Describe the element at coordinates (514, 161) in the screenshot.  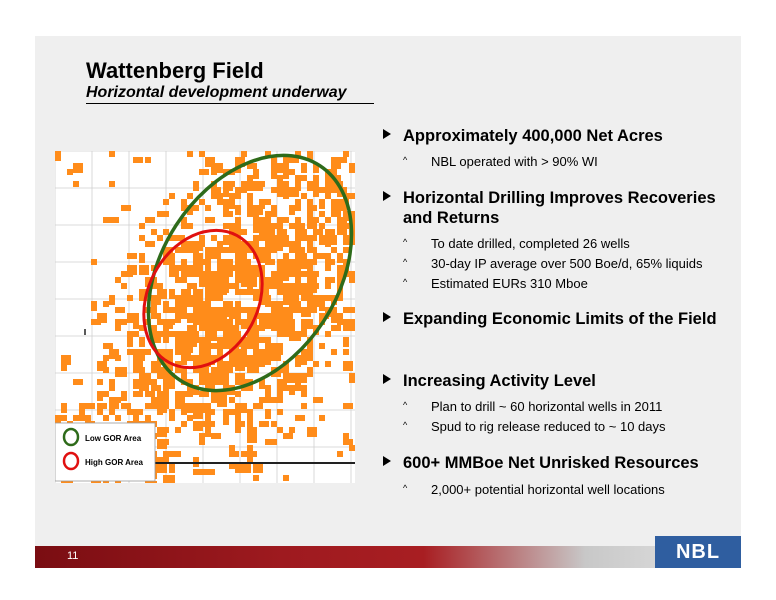
I see `sub-bullet-text: NBL operated with > 90% WI` at that location.